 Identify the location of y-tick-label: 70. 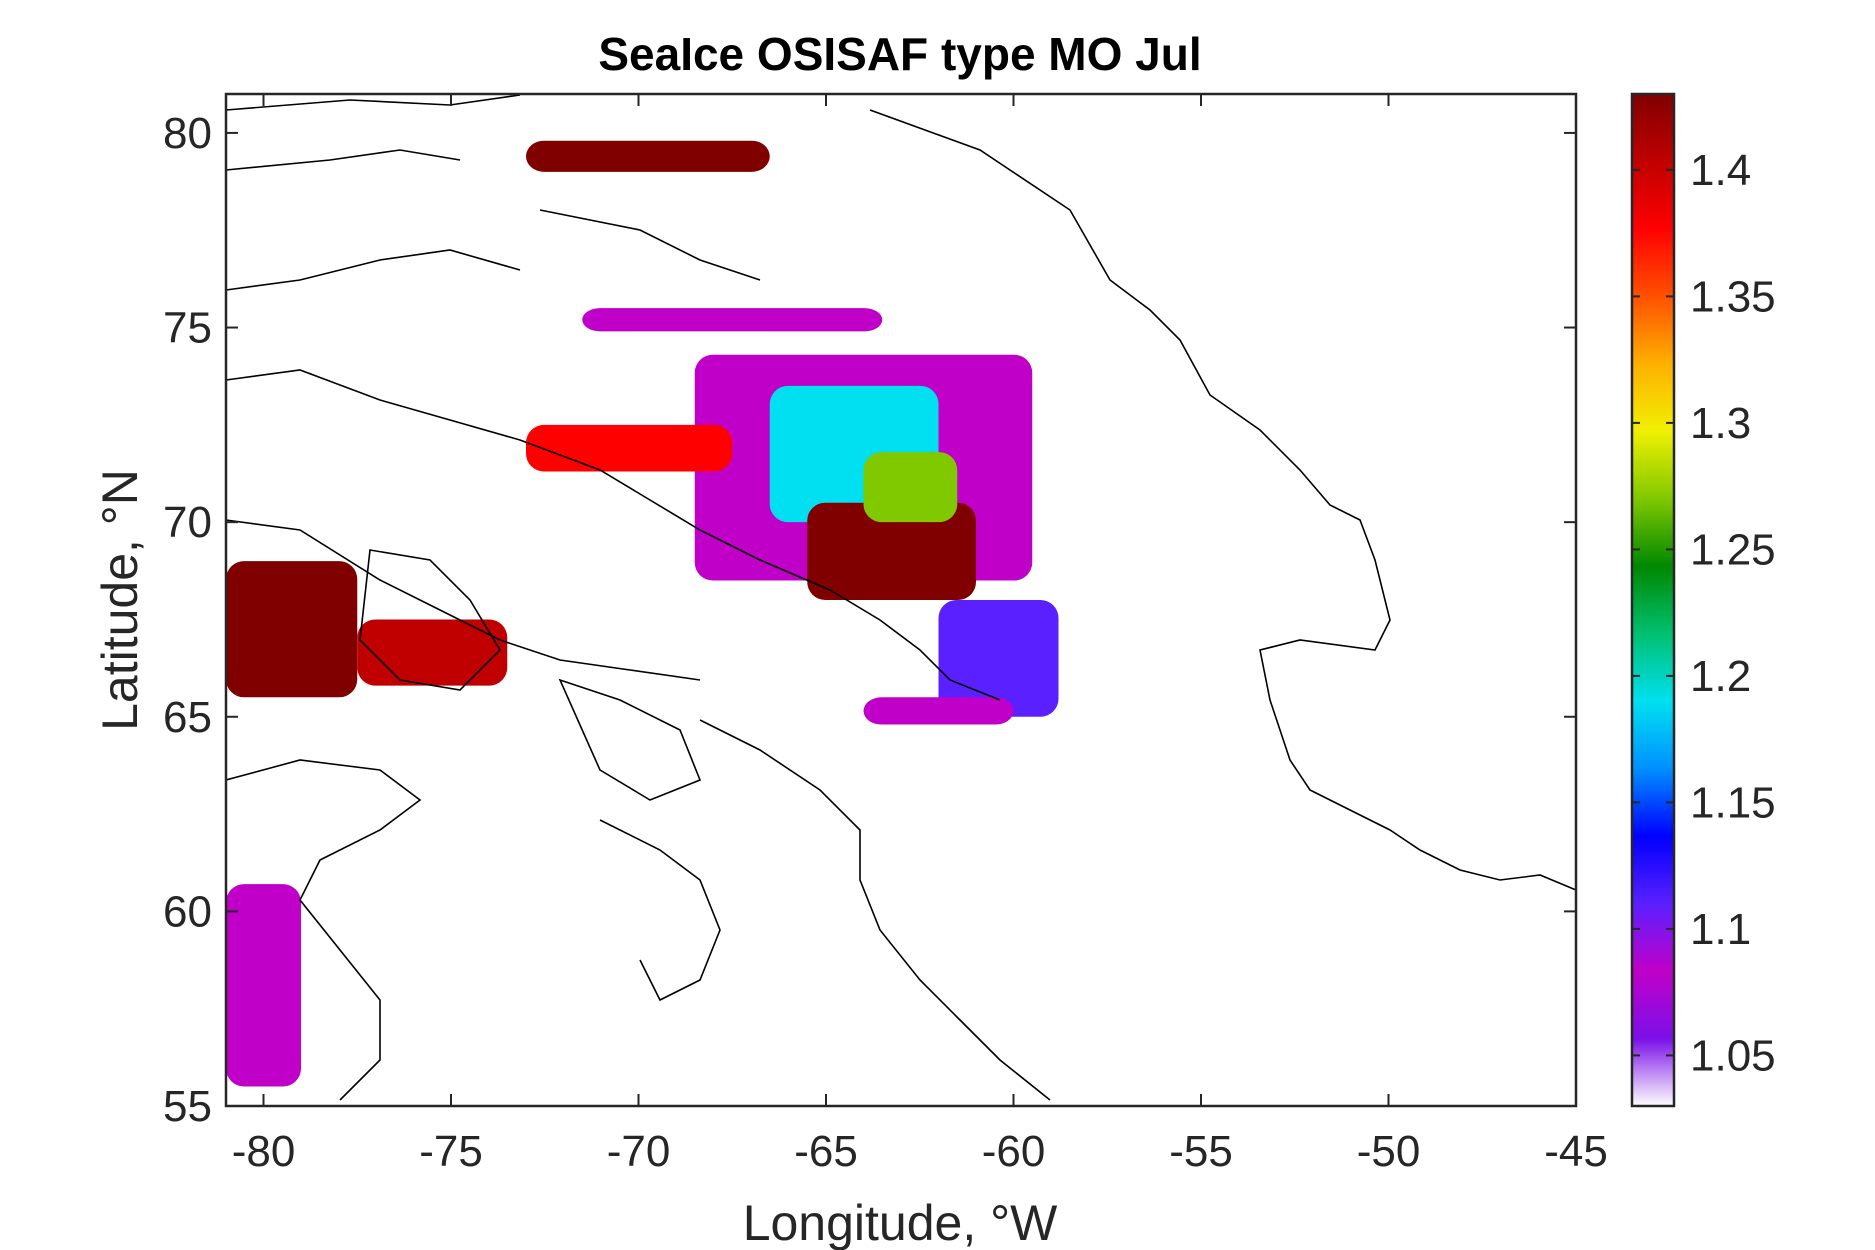
(187, 522).